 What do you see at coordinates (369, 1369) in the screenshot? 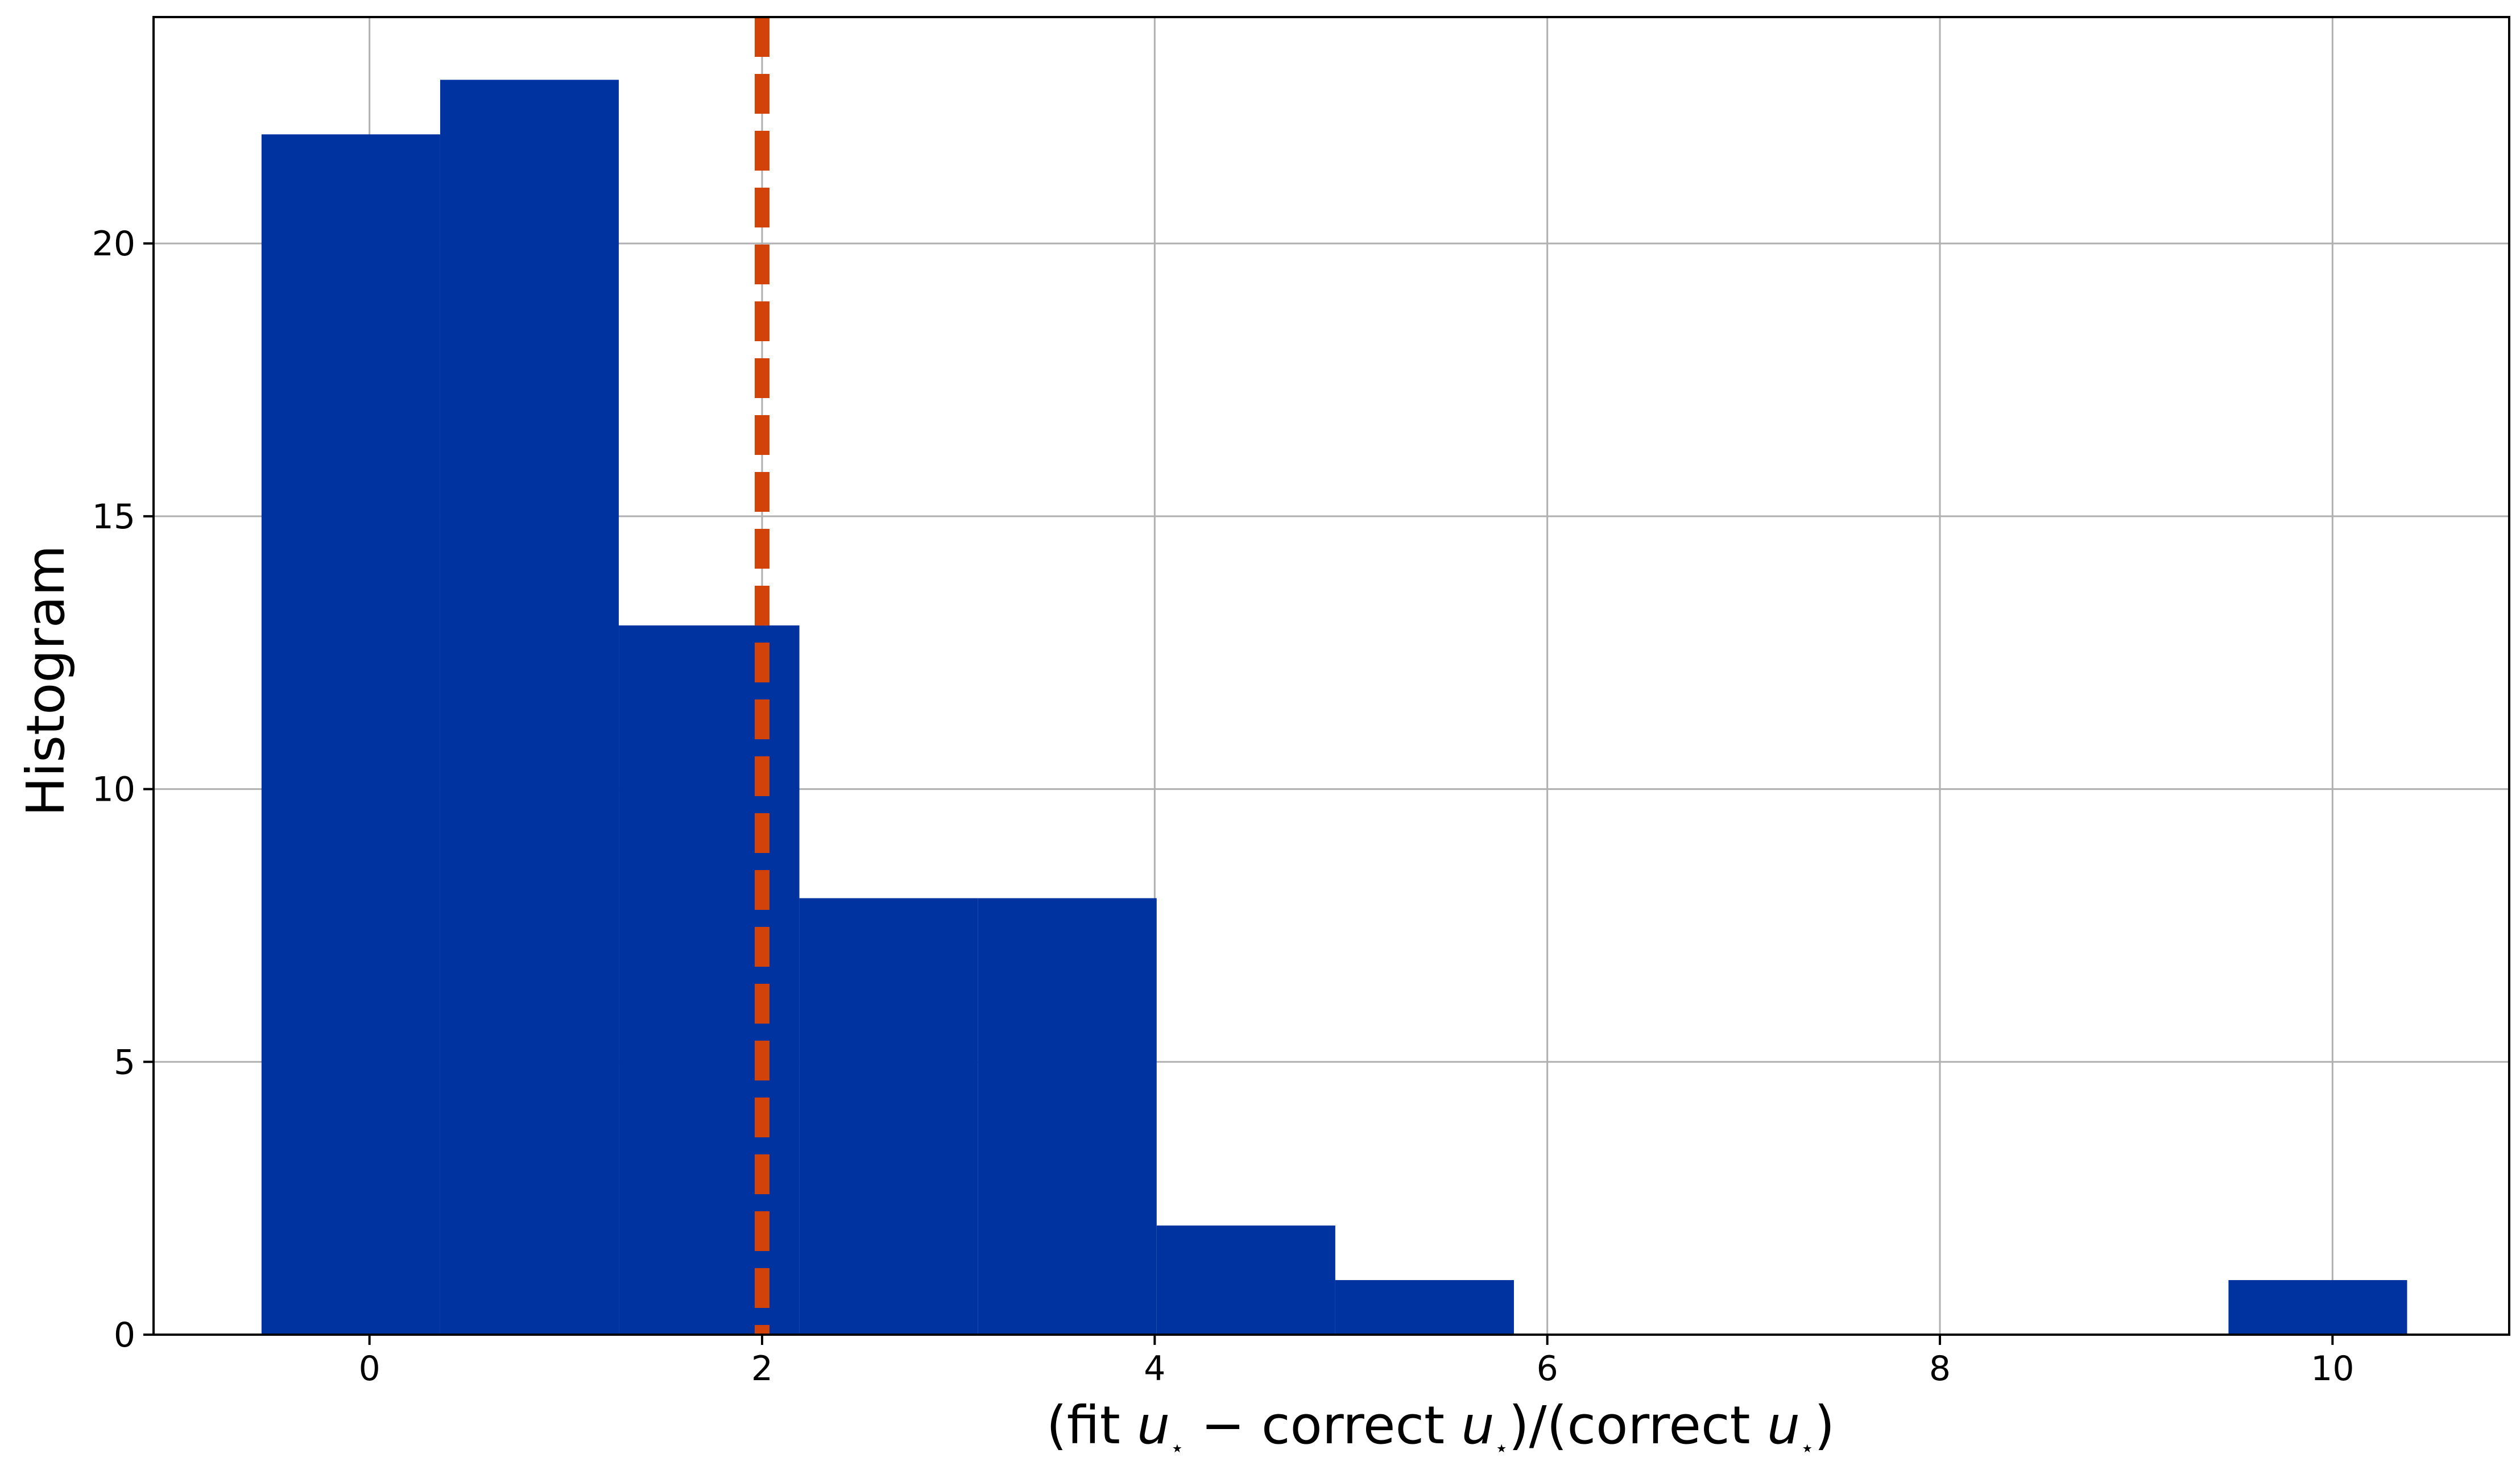
I see `x-tick-label: 0` at bounding box center [369, 1369].